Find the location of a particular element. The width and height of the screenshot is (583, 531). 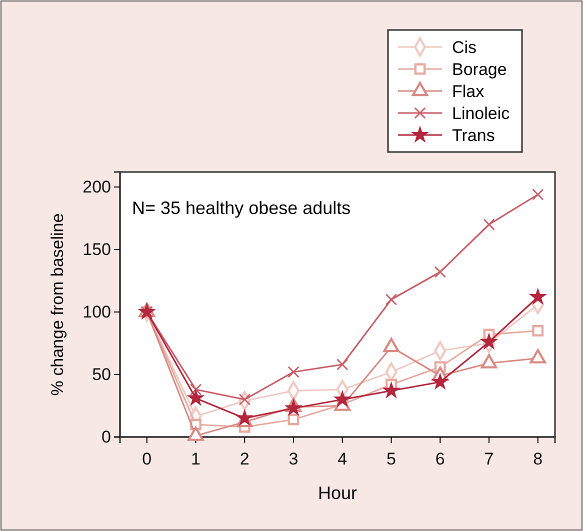

legend-label: Borage is located at coordinates (479, 69).